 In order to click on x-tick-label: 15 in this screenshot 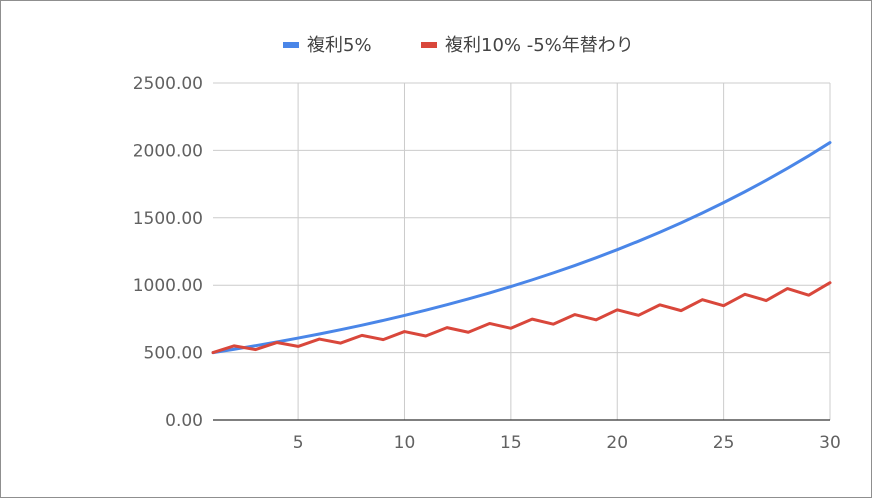, I will do `click(511, 443)`.